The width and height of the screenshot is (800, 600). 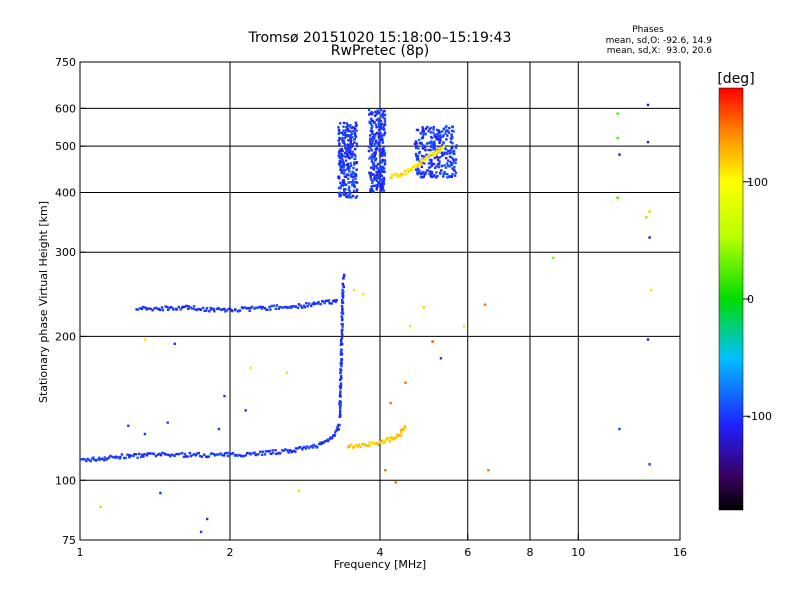 What do you see at coordinates (648, 30) in the screenshot?
I see `stats-heading: Phases` at bounding box center [648, 30].